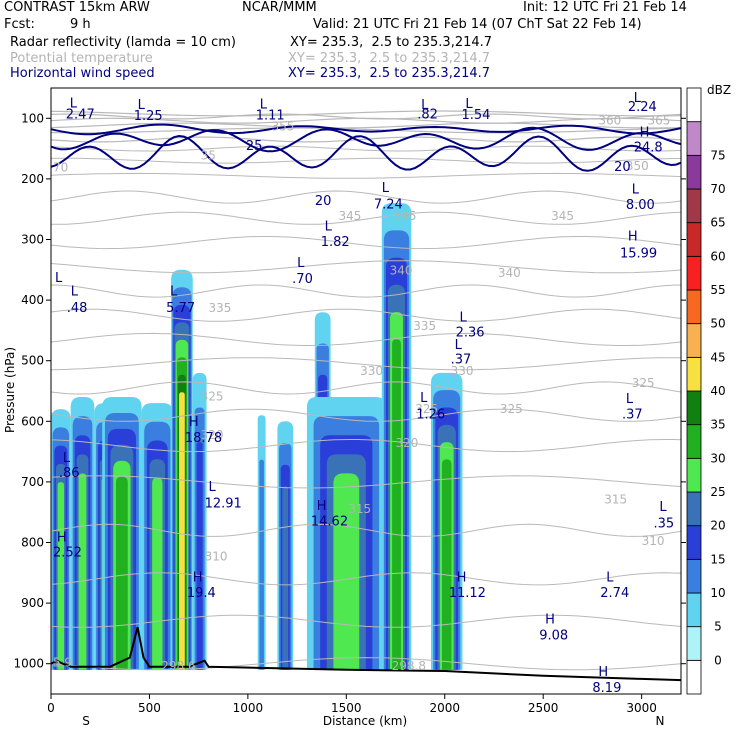  I want to click on wind-extremum-label: 2.24, so click(642, 107).